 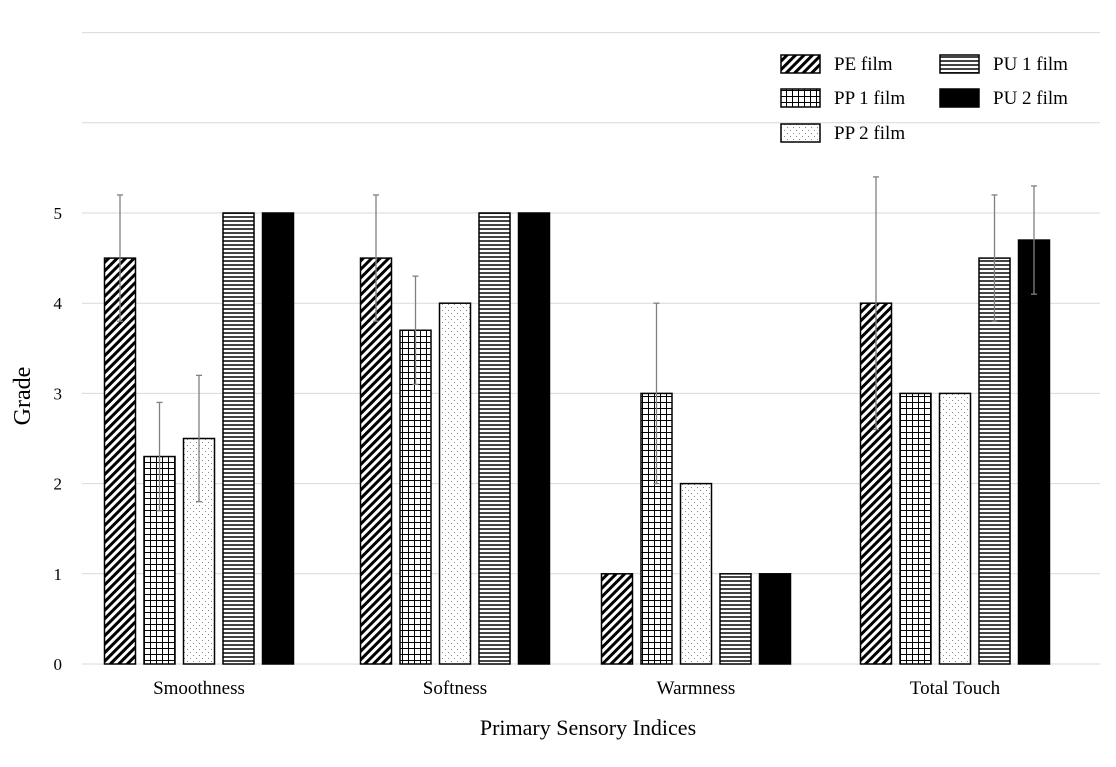 I want to click on x-tick-label: Total Touch, so click(x=955, y=688).